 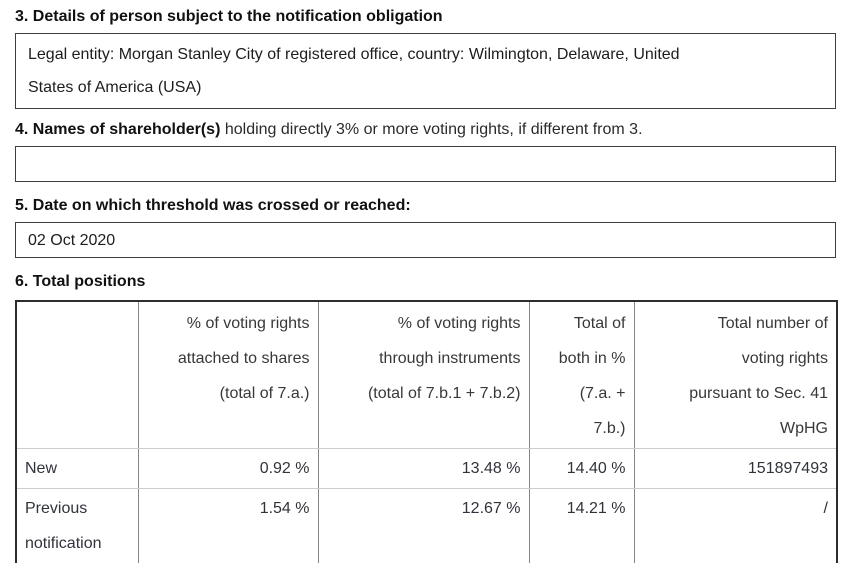 What do you see at coordinates (735, 468) in the screenshot?
I see `row-new-total-number: 151897493` at bounding box center [735, 468].